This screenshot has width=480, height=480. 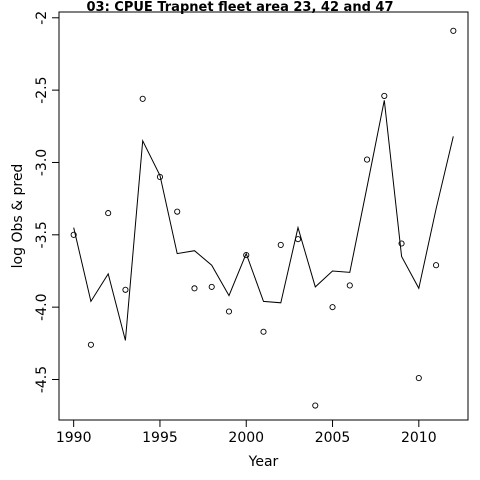 I want to click on y-axis: -4.5 -4.0 -3.5 -3.0 -2.5 -2, so click(x=46, y=202).